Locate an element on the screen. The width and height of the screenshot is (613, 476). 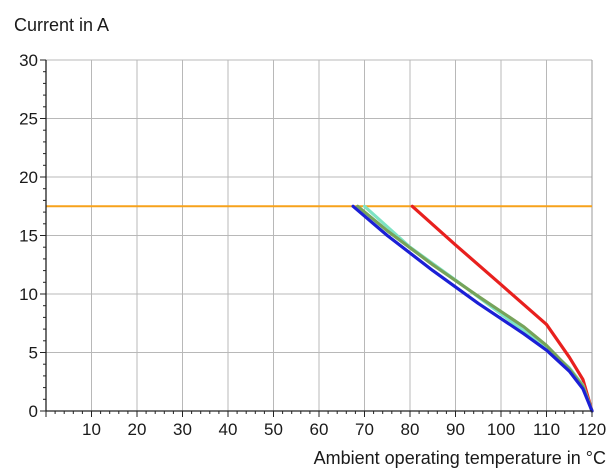
y-tick-label: 5 is located at coordinates (33, 353).